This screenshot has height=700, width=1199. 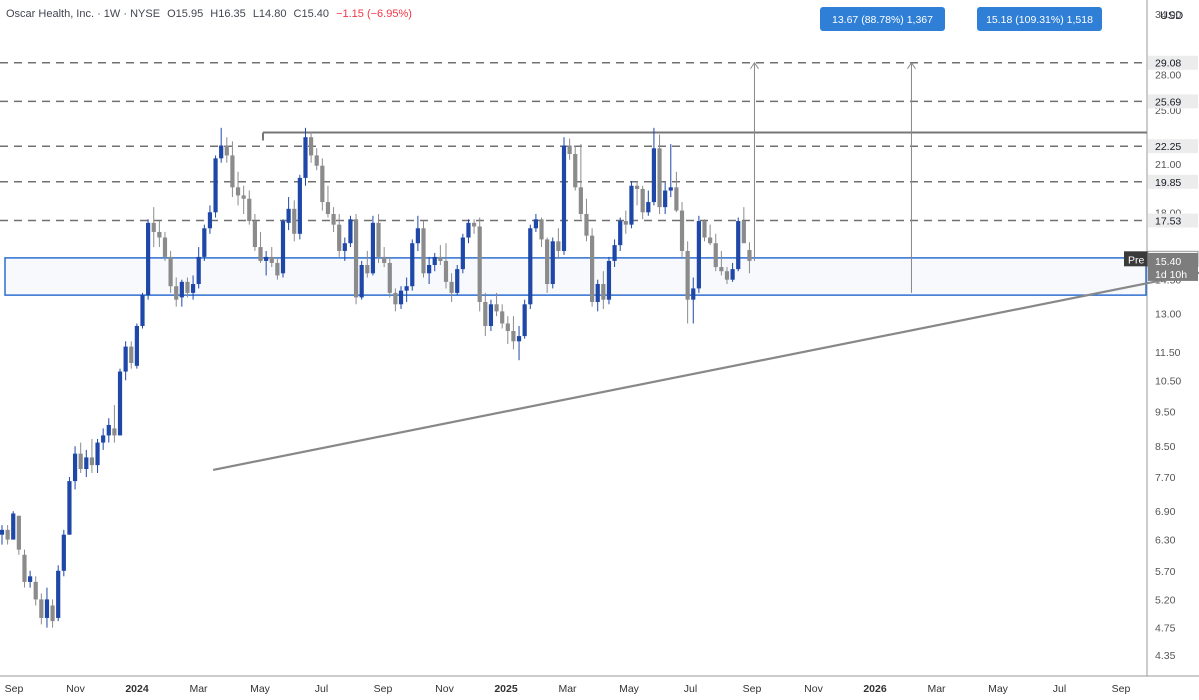 What do you see at coordinates (506, 689) in the screenshot?
I see `x-tick-label: 2025` at bounding box center [506, 689].